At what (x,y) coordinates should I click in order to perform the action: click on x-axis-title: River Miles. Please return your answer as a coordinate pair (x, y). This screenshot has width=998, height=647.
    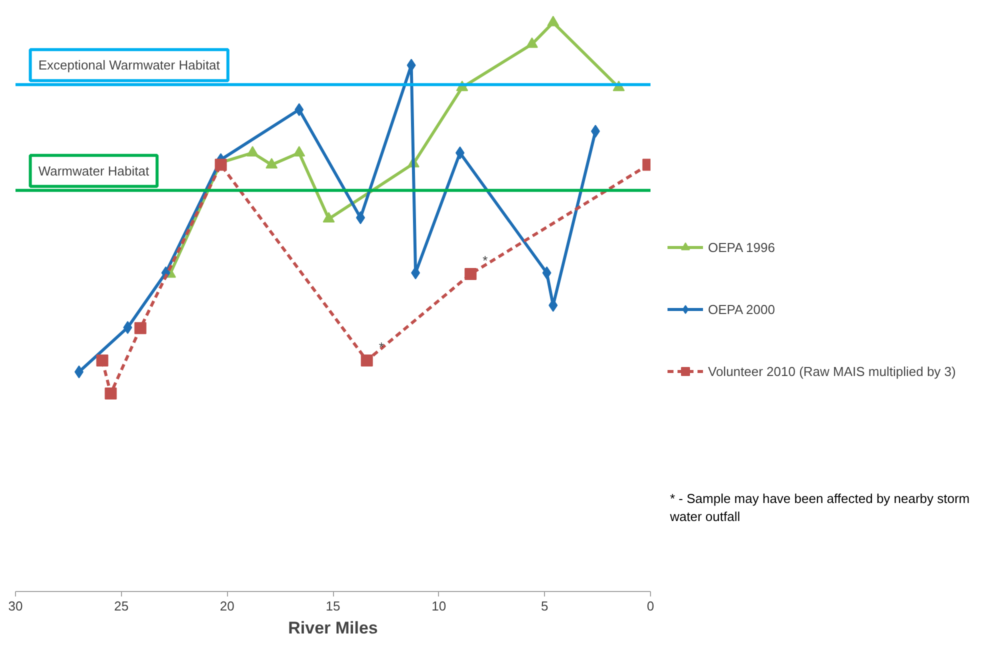
    Looking at the image, I should click on (333, 628).